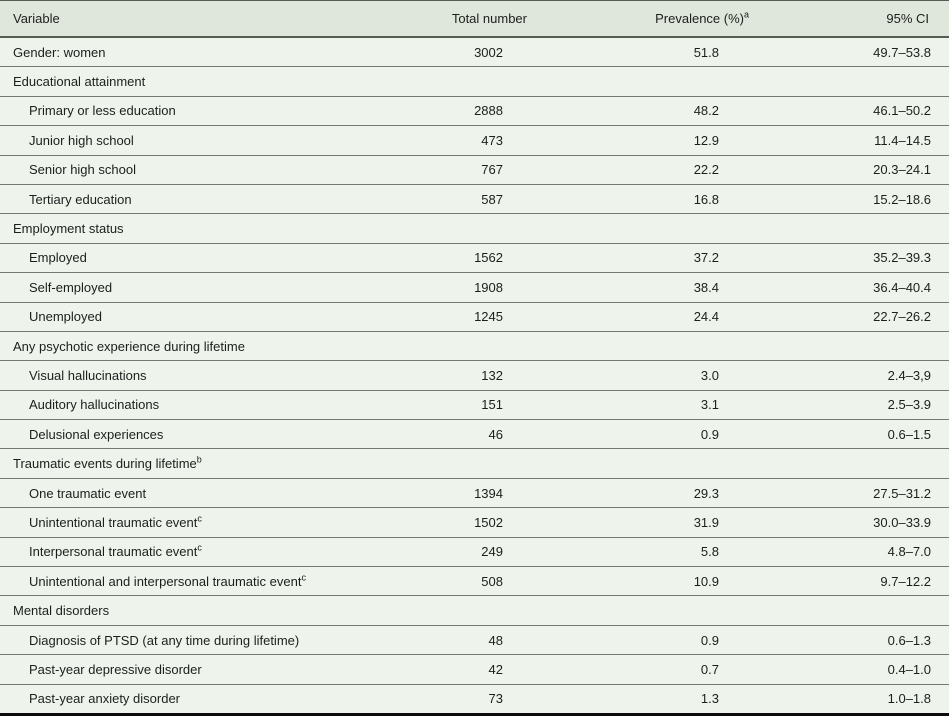 The height and width of the screenshot is (716, 949). What do you see at coordinates (639, 140) in the screenshot?
I see `prevalence-cell: 12.9` at bounding box center [639, 140].